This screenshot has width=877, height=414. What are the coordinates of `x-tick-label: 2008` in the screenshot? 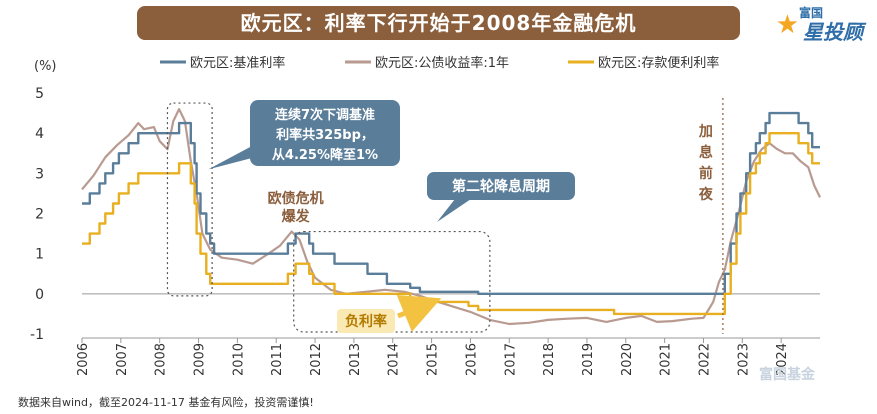 It's located at (161, 359).